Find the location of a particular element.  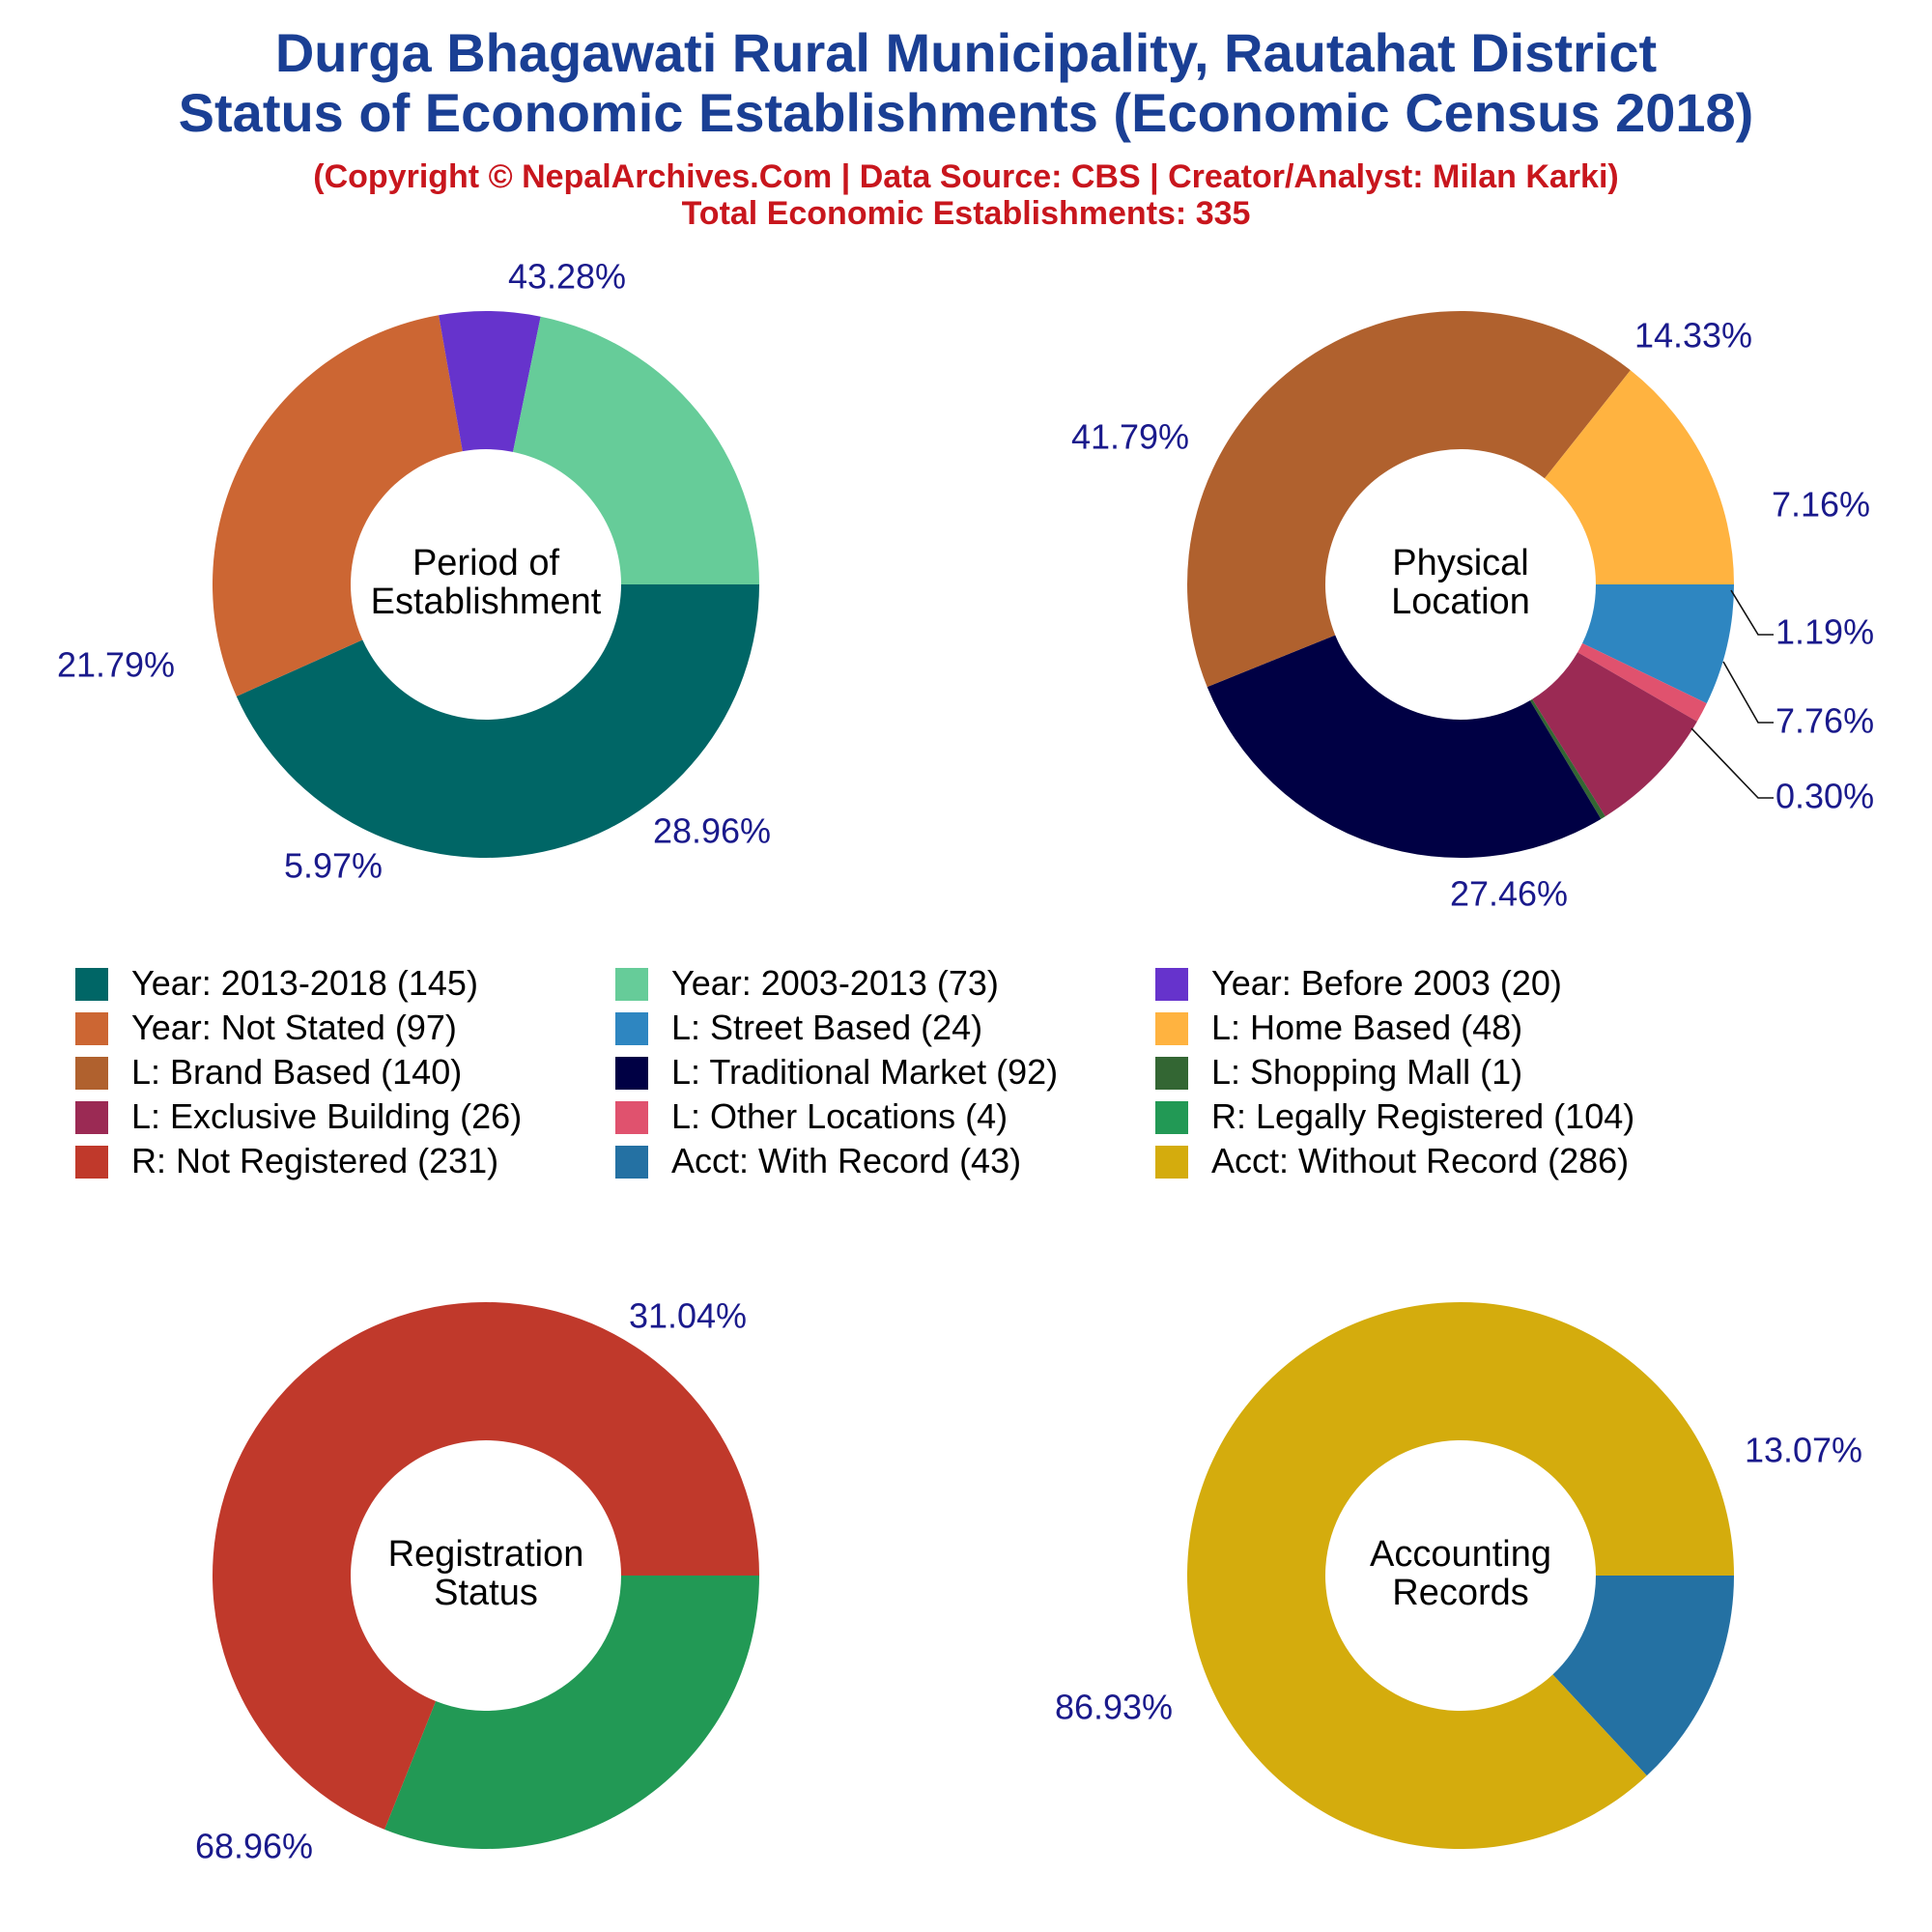

slice-l-brand-based is located at coordinates (1409, 499).